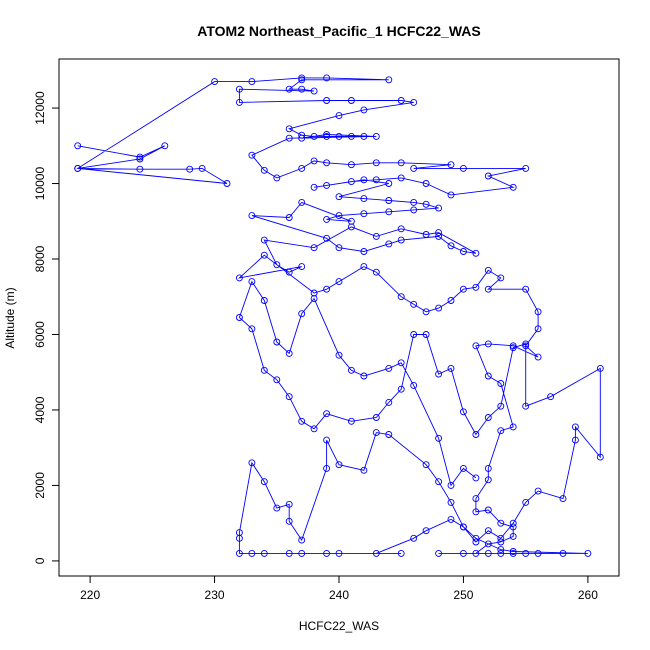 Image resolution: width=650 pixels, height=650 pixels. Describe the element at coordinates (46, 327) in the screenshot. I see `y-axis: 0 2000 4000 6000 8000 10000 12000` at that location.